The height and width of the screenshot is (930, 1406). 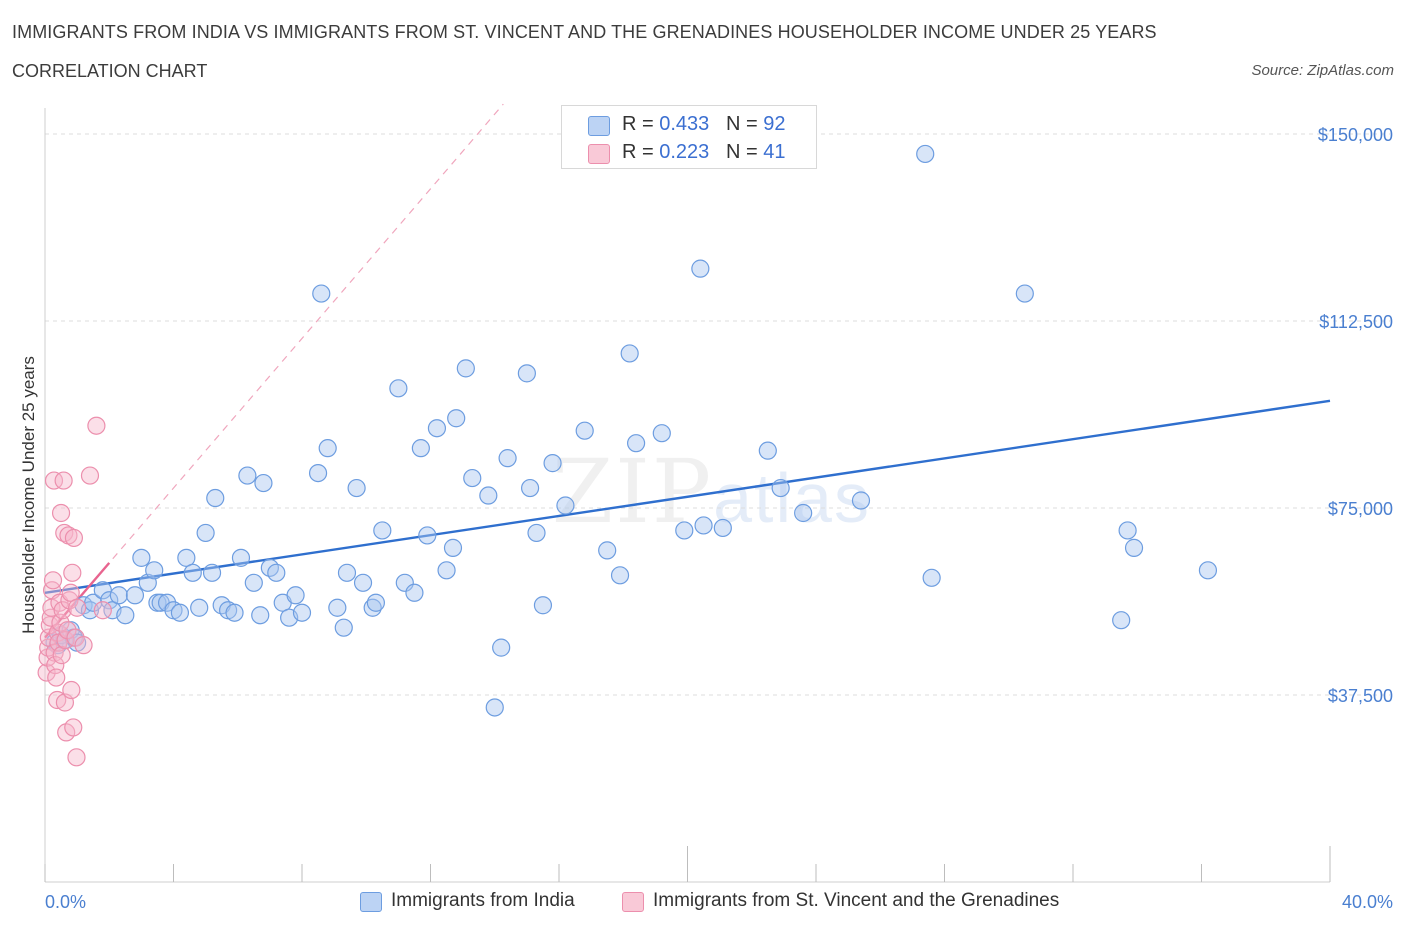 I want to click on y-tick-label: $75,000, so click(x=1360, y=509).